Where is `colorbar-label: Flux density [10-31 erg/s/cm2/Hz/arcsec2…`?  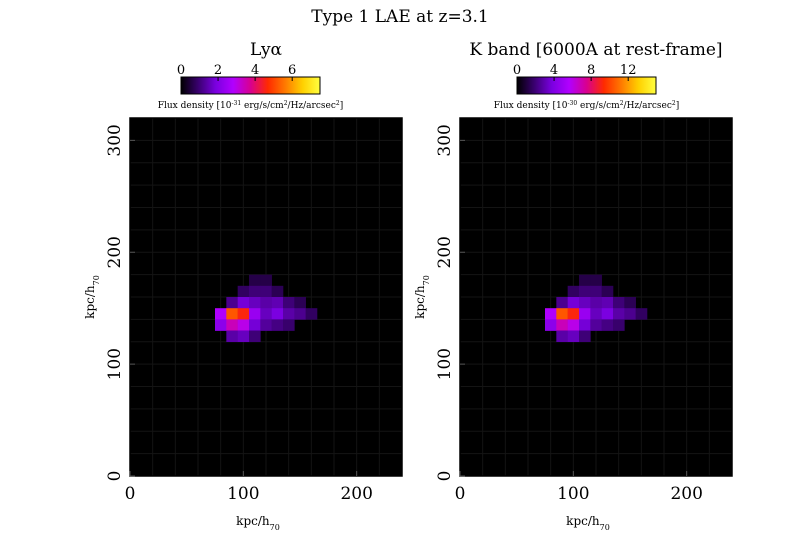
colorbar-label: Flux density [10-31 erg/s/cm2/Hz/arcsec2… is located at coordinates (250, 106).